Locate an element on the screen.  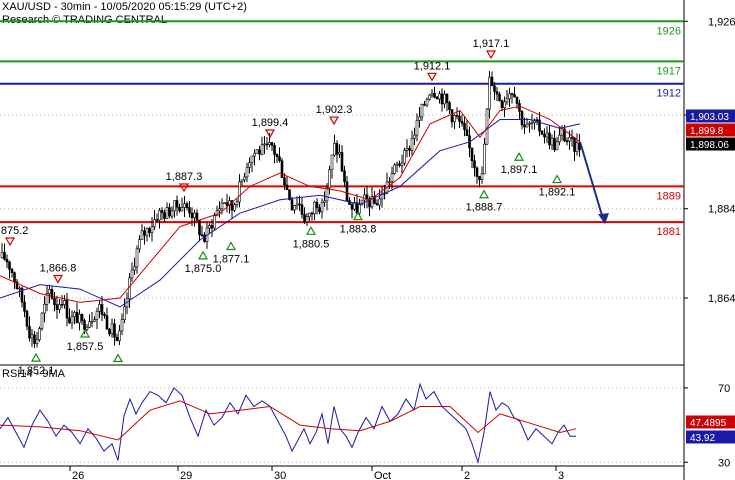
price-tag-slow-ma-label: 1,903.03 is located at coordinates (709, 117).